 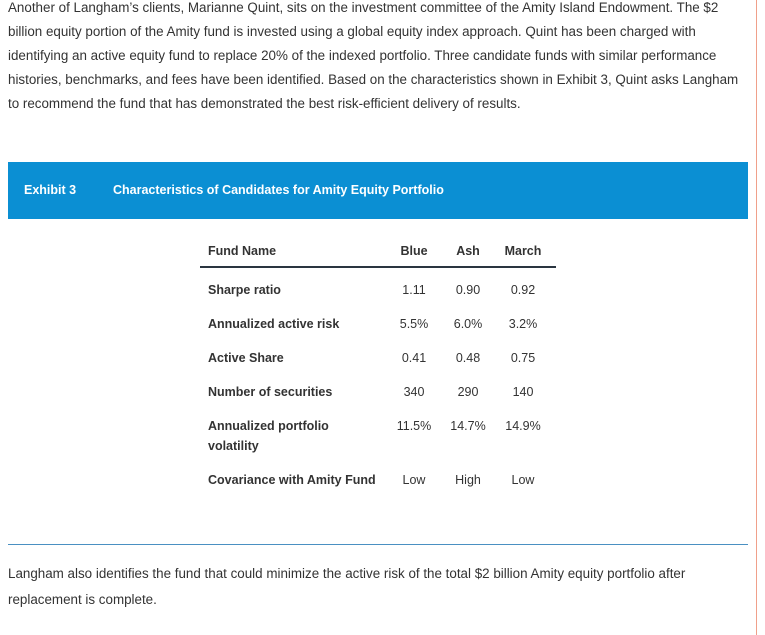 I want to click on cell-march: Low, so click(x=523, y=480).